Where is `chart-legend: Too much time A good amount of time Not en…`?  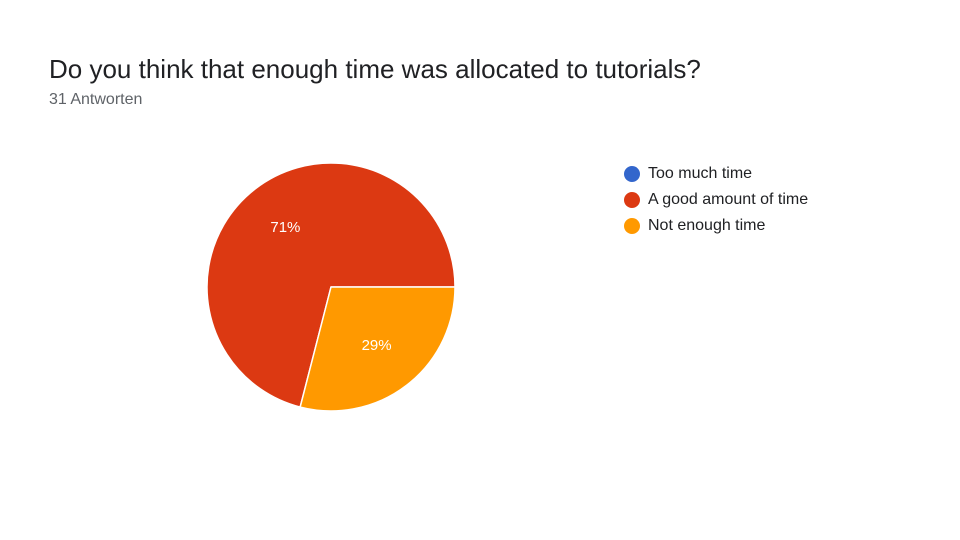 chart-legend: Too much time A good amount of time Not en… is located at coordinates (716, 200).